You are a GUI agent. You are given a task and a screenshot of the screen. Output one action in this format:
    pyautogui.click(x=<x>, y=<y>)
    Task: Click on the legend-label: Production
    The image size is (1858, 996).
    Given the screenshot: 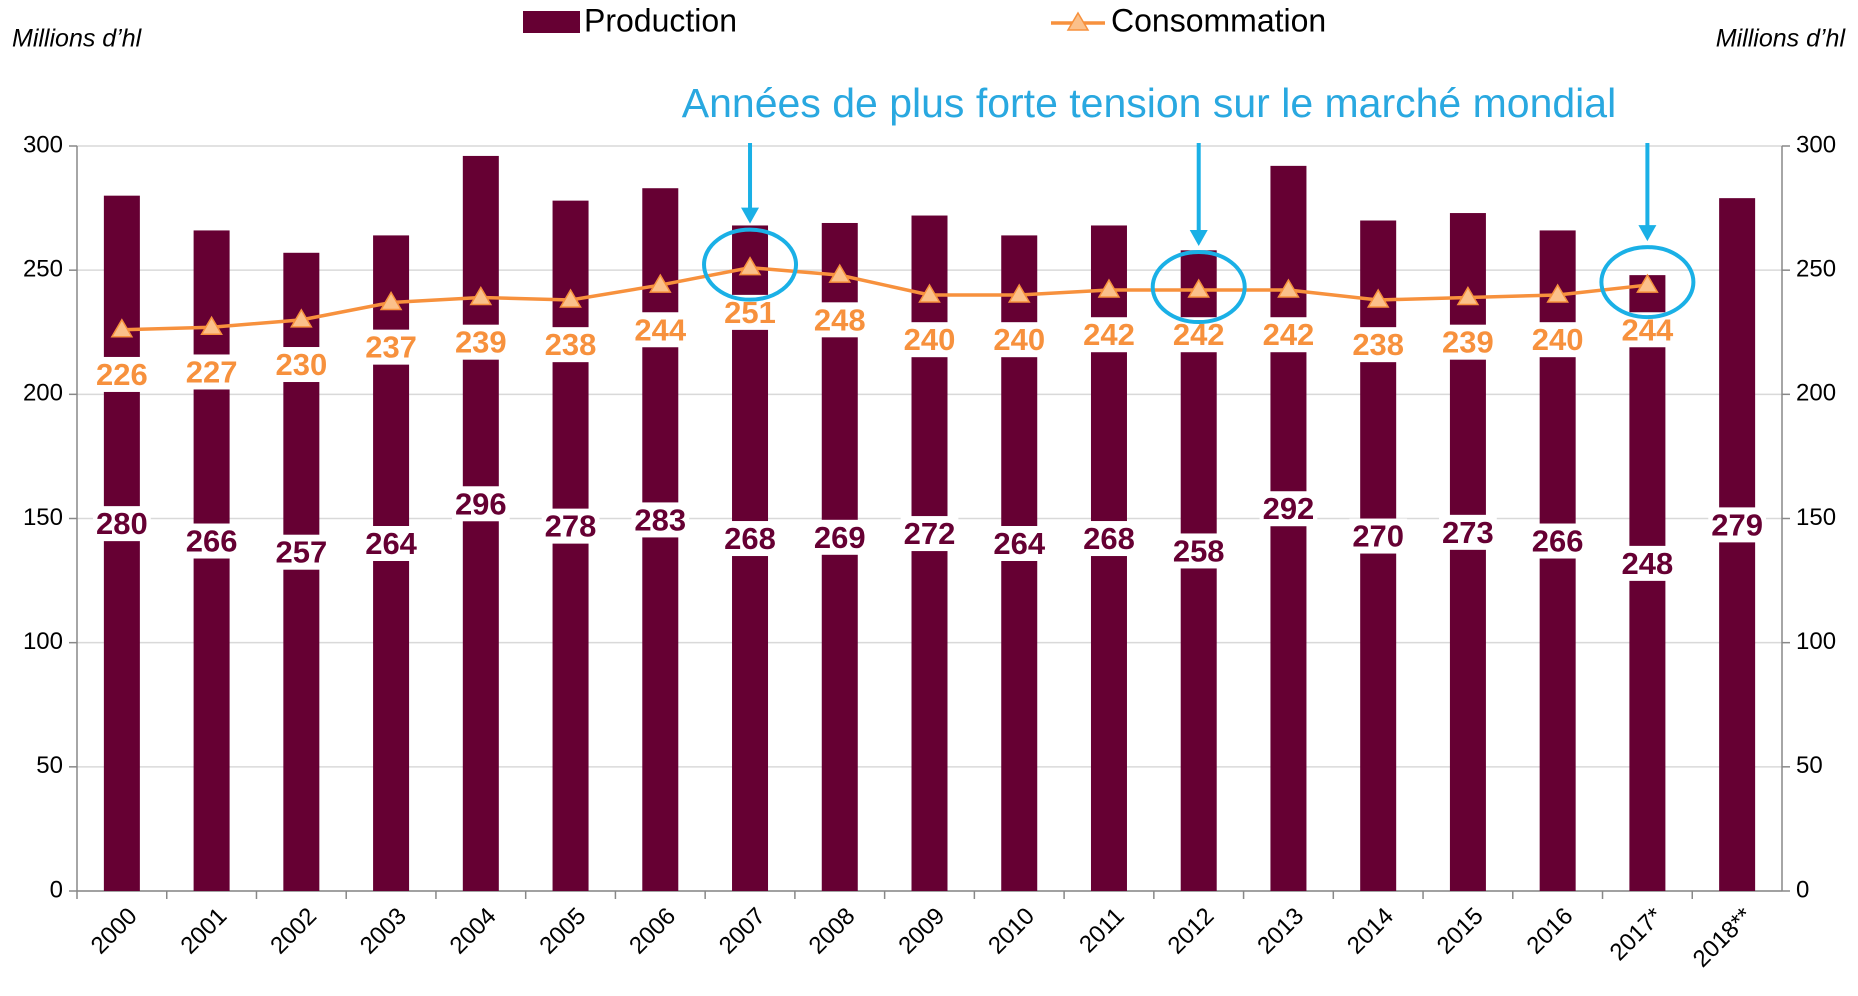 What is the action you would take?
    pyautogui.click(x=660, y=20)
    